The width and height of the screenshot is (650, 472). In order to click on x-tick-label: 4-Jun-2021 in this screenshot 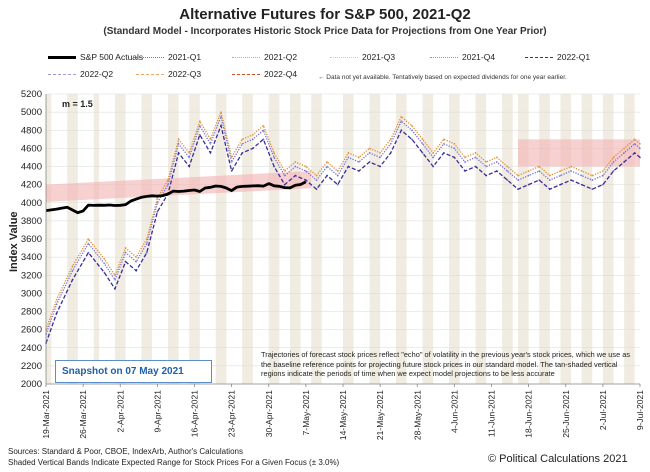, I will do `click(454, 411)`.